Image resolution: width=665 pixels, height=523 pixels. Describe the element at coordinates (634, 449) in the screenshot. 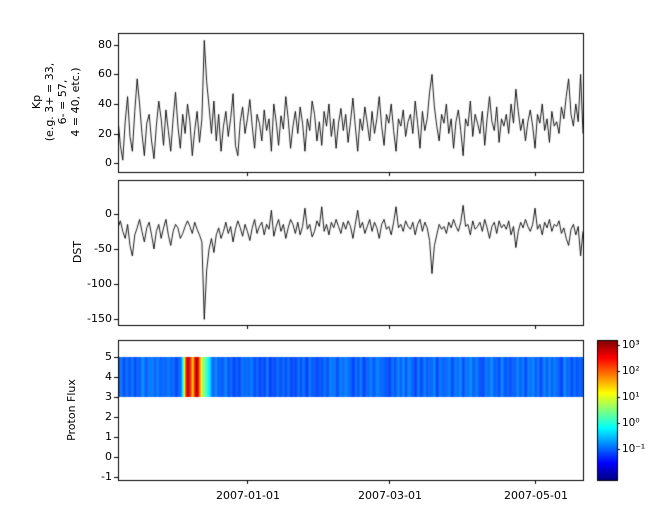

I see `colorbar-tick-label: 10⁻¹` at that location.